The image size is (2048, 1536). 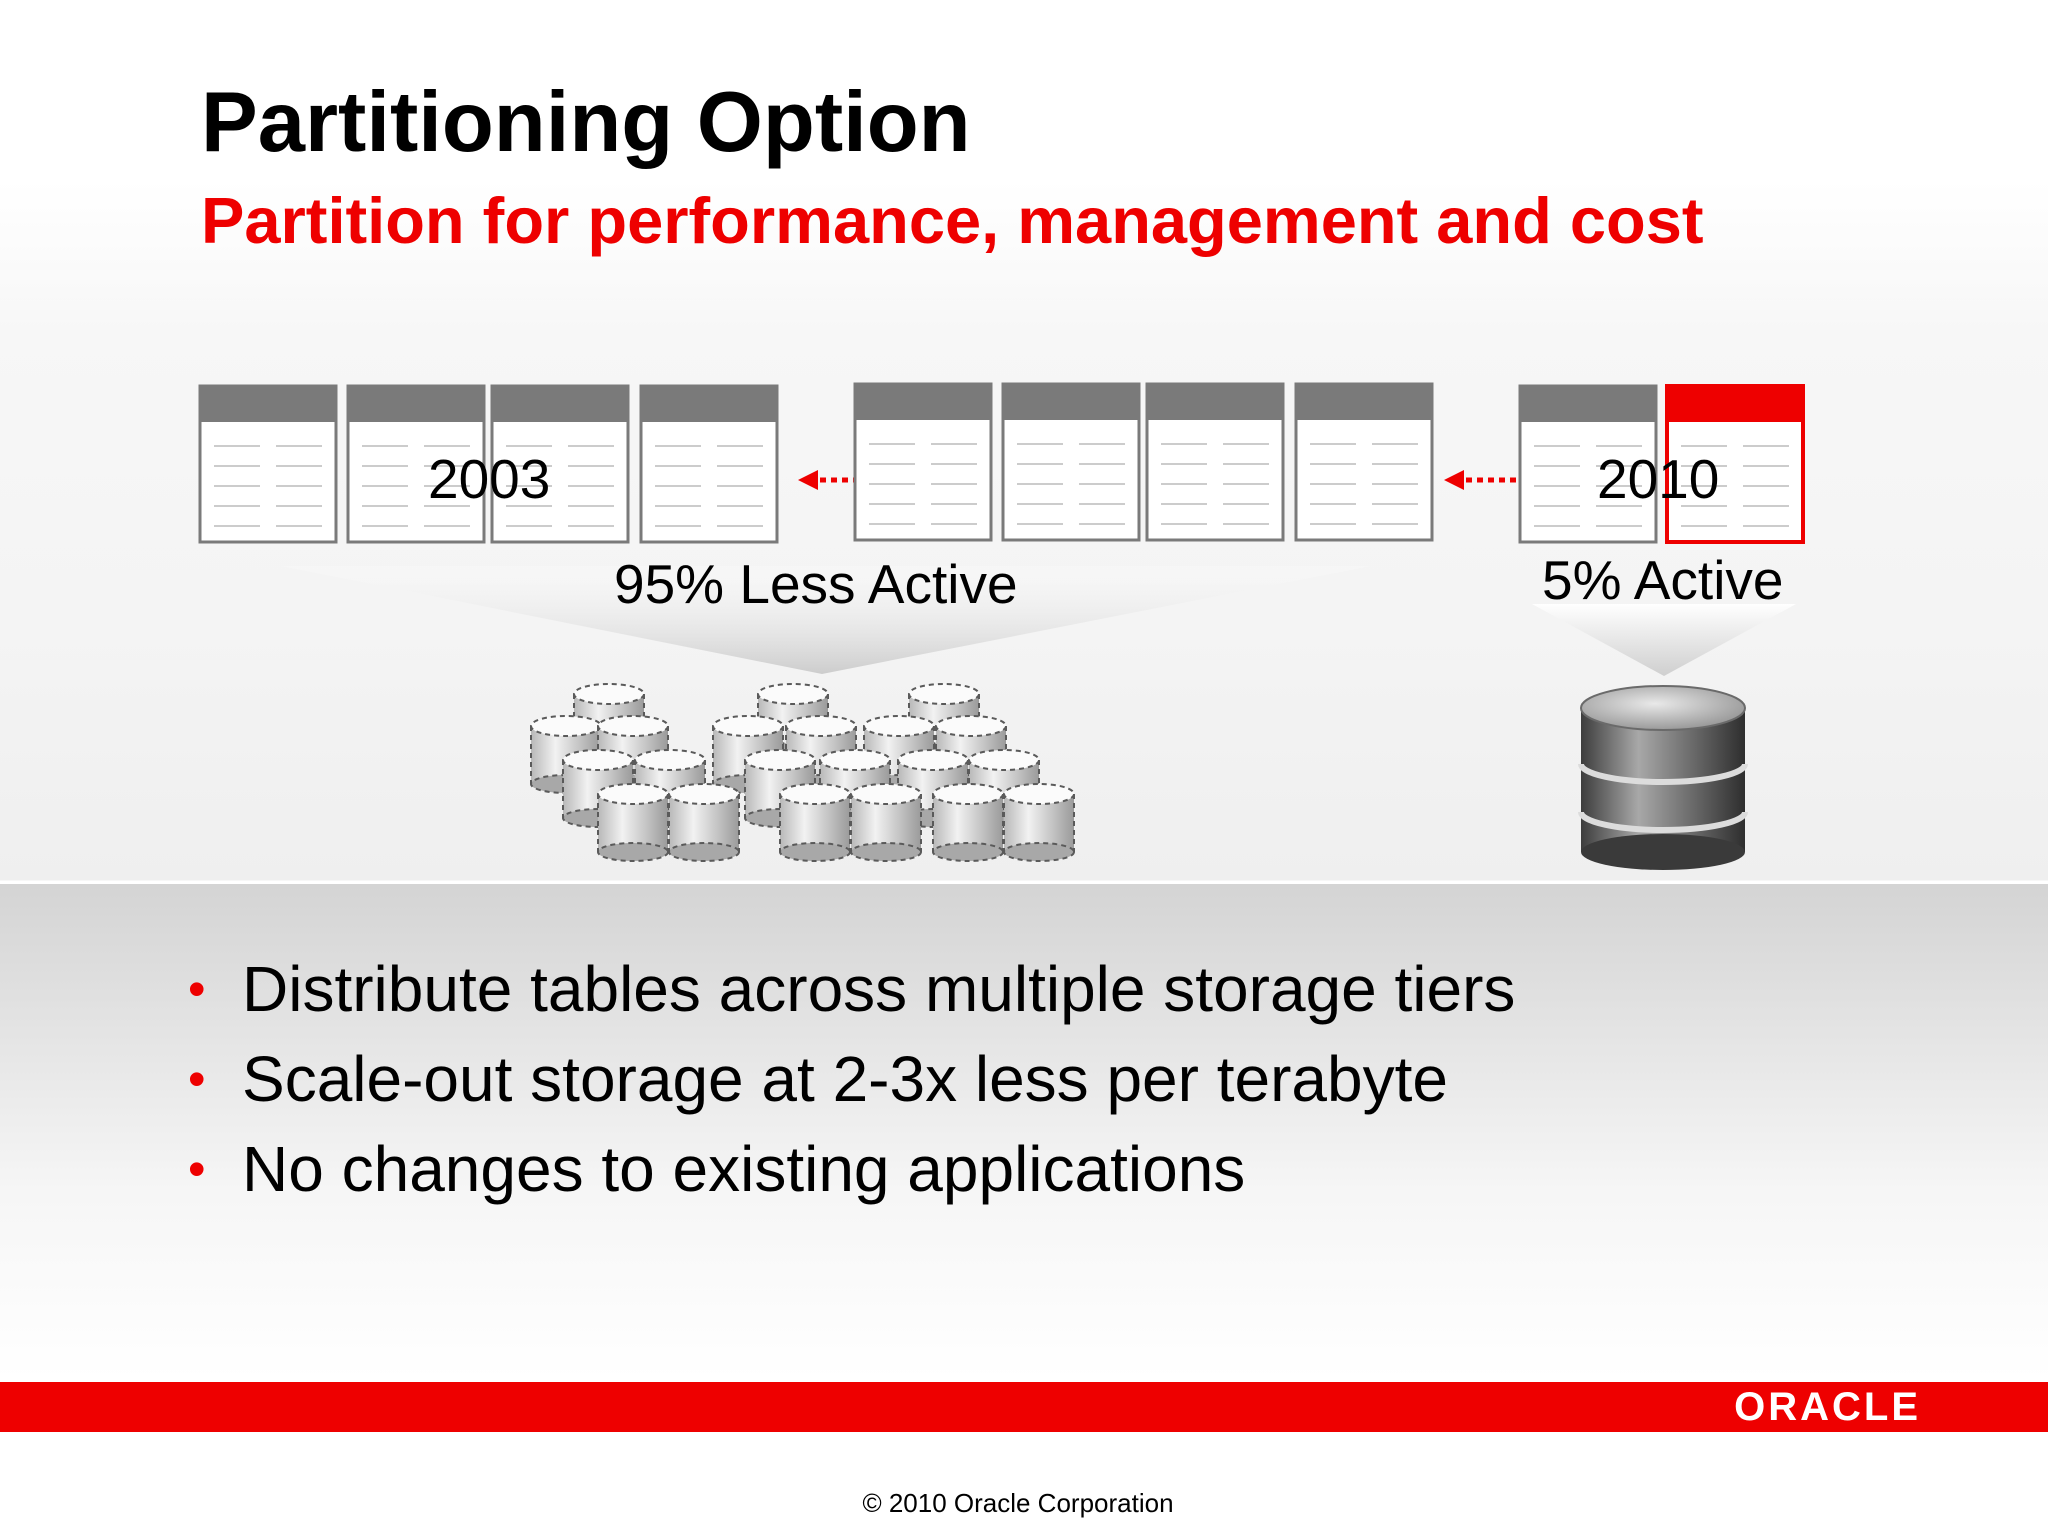 I want to click on slide-title: Partitioning Option, so click(x=586, y=122).